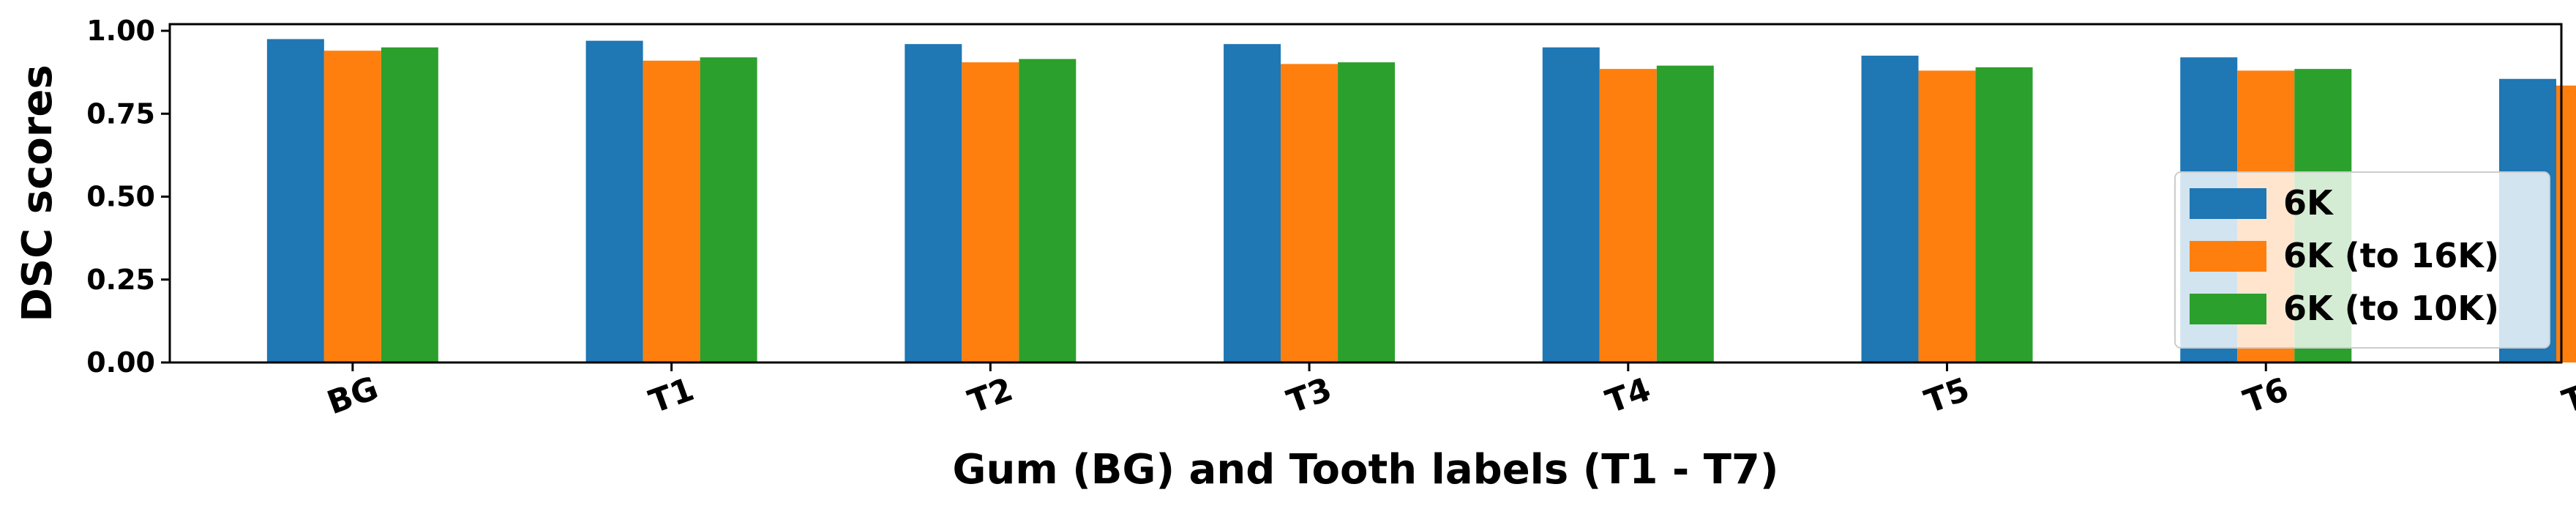 Image resolution: width=2576 pixels, height=517 pixels. What do you see at coordinates (1628, 396) in the screenshot?
I see `x-tick-label: T4` at bounding box center [1628, 396].